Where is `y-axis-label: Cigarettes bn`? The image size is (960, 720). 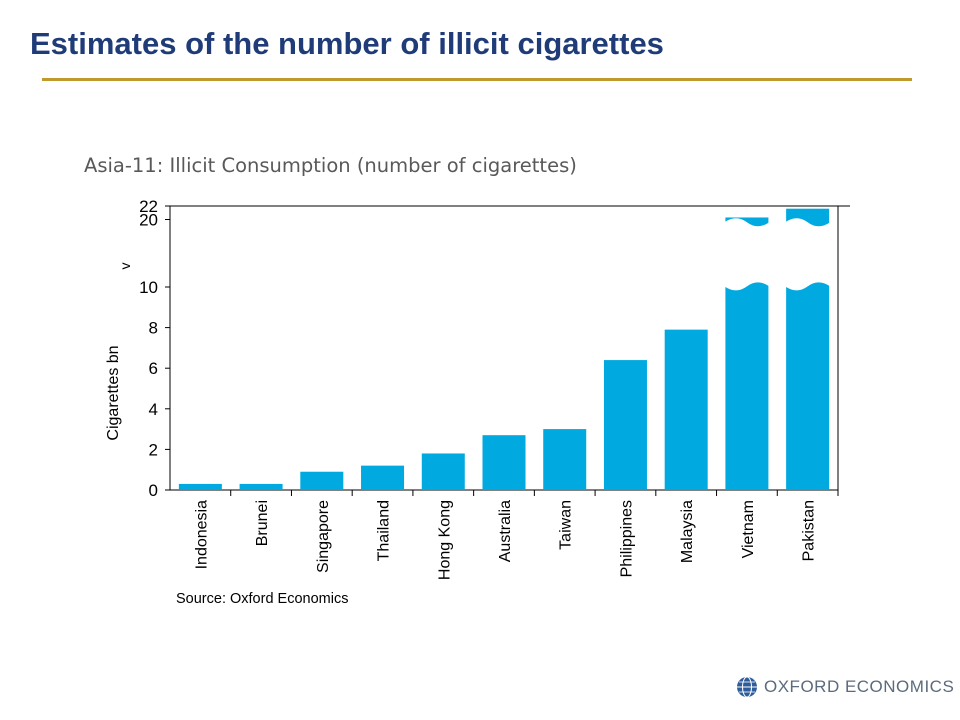 y-axis-label: Cigarettes bn is located at coordinates (113, 392).